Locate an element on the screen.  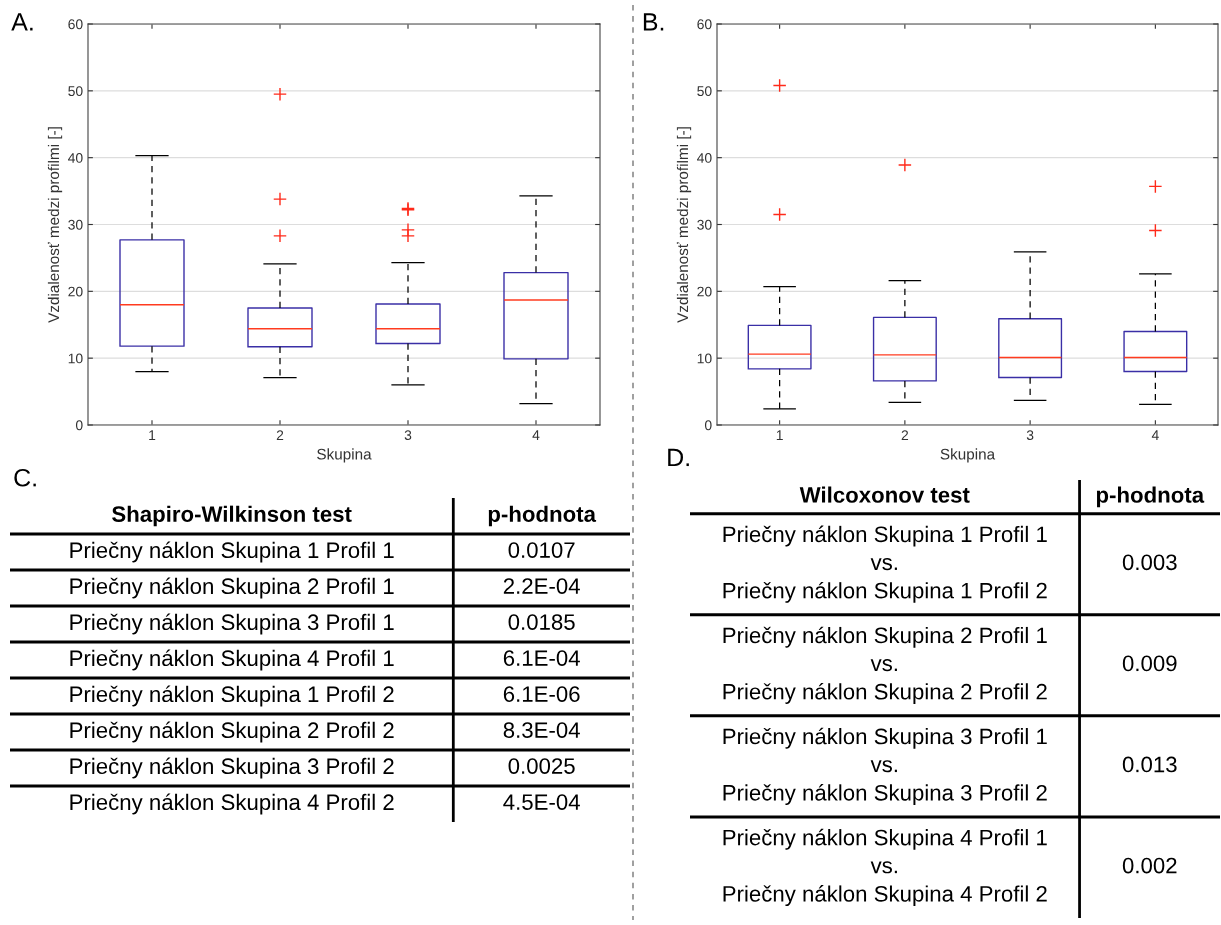
text: 0.0185 is located at coordinates (541, 622).